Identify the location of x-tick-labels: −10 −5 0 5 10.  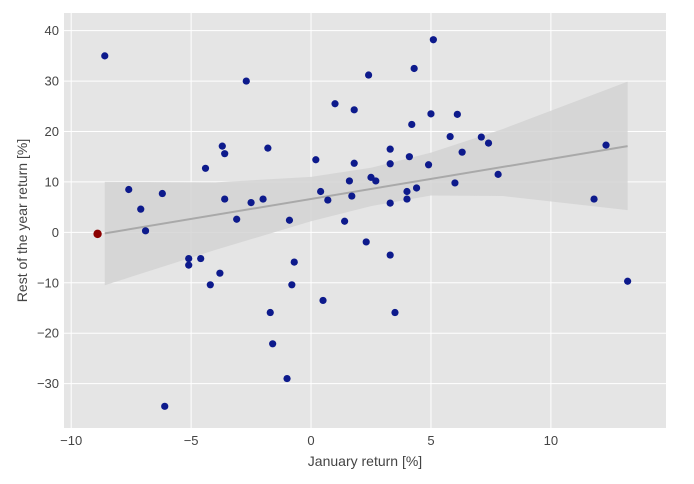
(309, 440).